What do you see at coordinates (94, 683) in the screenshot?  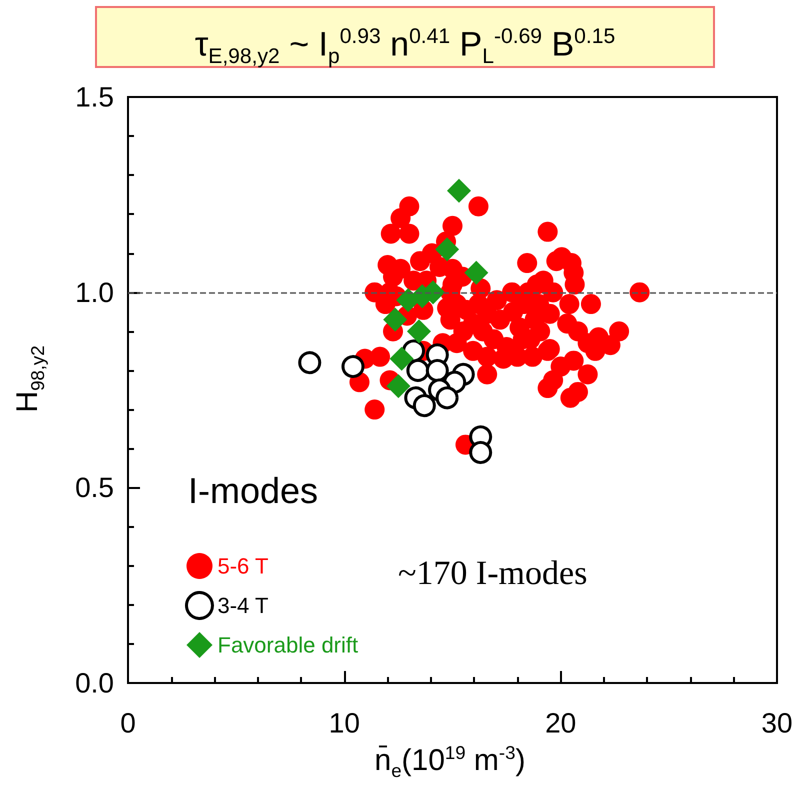 I see `y-tick-label: 0.0` at bounding box center [94, 683].